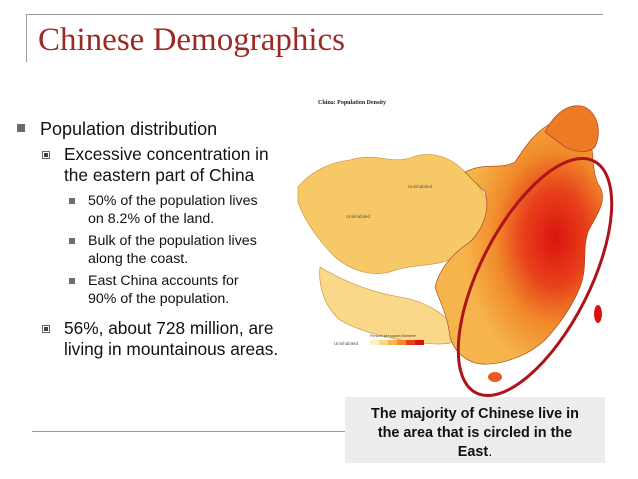 The width and height of the screenshot is (638, 479). Describe the element at coordinates (314, 14) in the screenshot. I see `frame-top-rule` at that location.